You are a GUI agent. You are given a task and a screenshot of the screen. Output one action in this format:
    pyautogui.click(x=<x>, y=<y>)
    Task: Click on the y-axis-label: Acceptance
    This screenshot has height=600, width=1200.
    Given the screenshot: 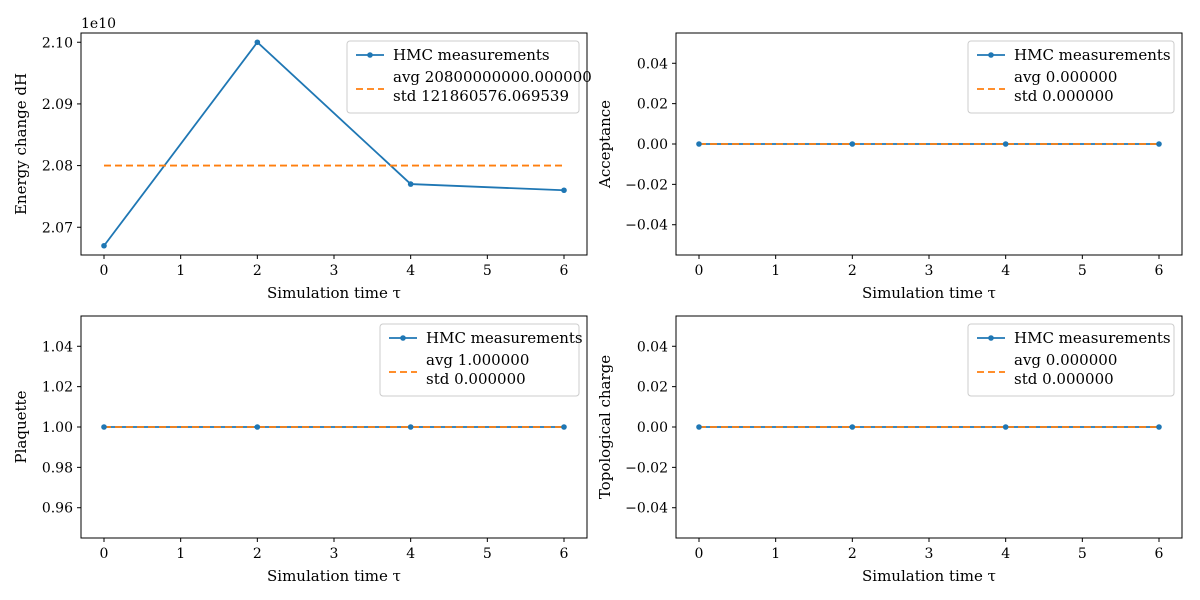 What is the action you would take?
    pyautogui.click(x=605, y=144)
    